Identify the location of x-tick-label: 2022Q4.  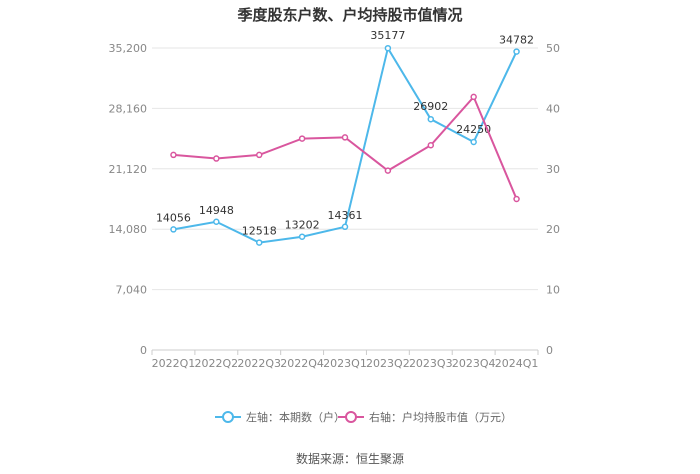
(302, 363).